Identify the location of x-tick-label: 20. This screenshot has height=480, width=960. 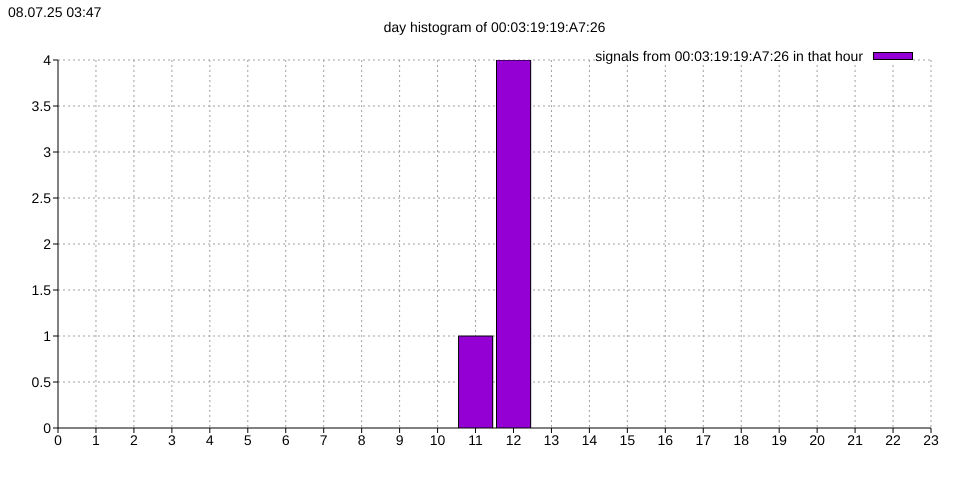
(817, 440).